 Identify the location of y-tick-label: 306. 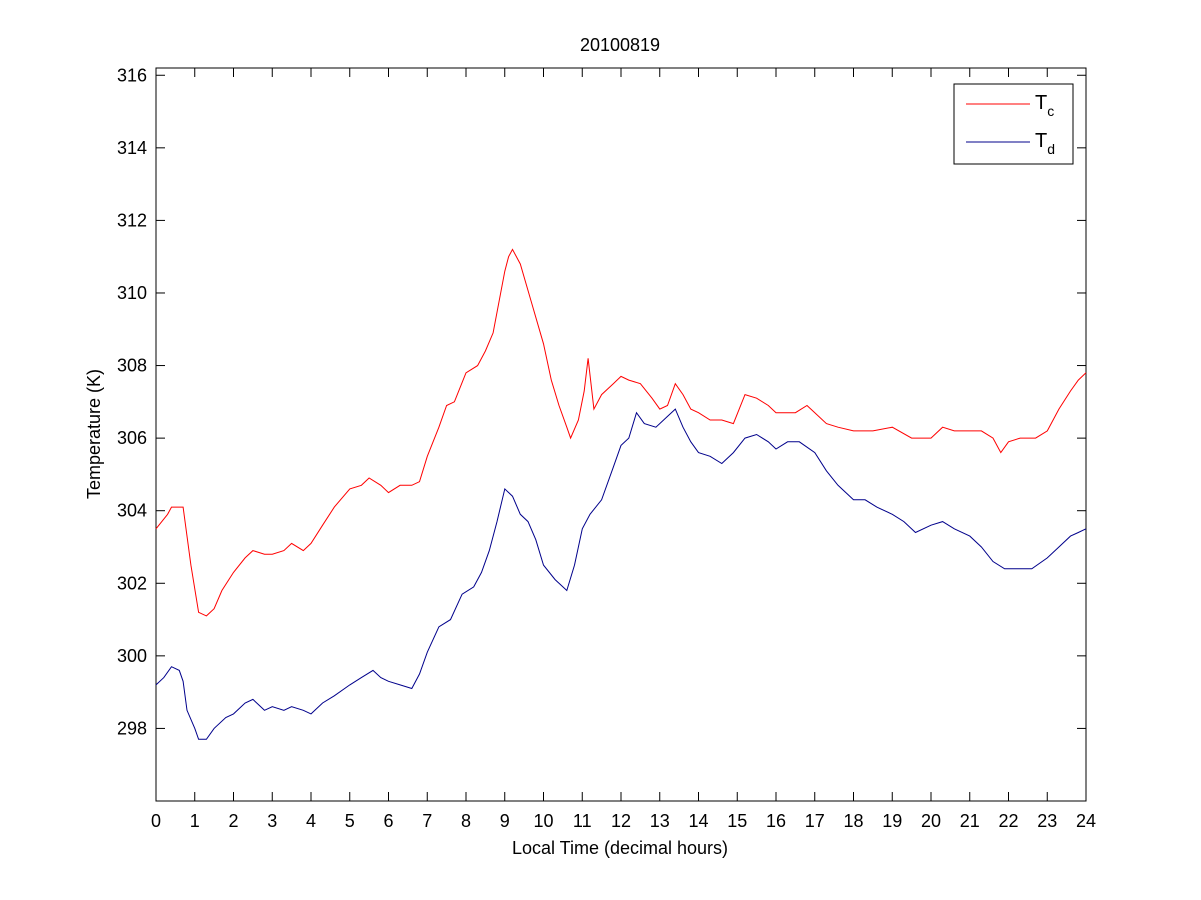
(132, 438).